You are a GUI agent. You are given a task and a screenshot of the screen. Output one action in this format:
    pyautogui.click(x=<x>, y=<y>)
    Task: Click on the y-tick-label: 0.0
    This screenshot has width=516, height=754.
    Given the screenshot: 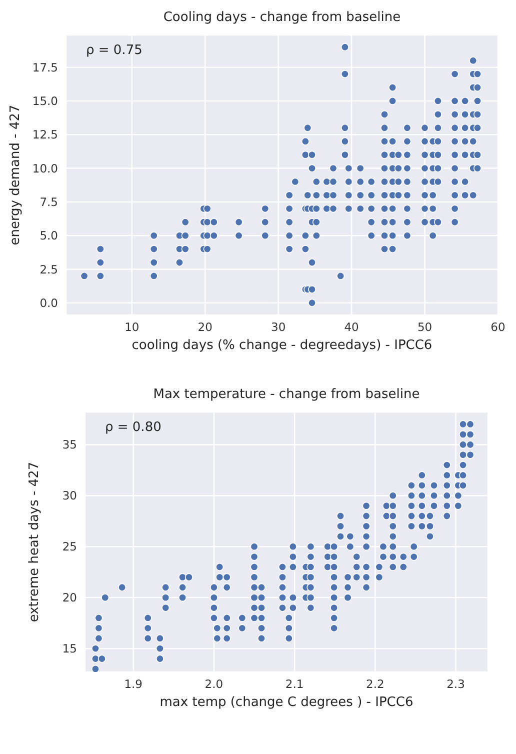 What is the action you would take?
    pyautogui.click(x=49, y=303)
    